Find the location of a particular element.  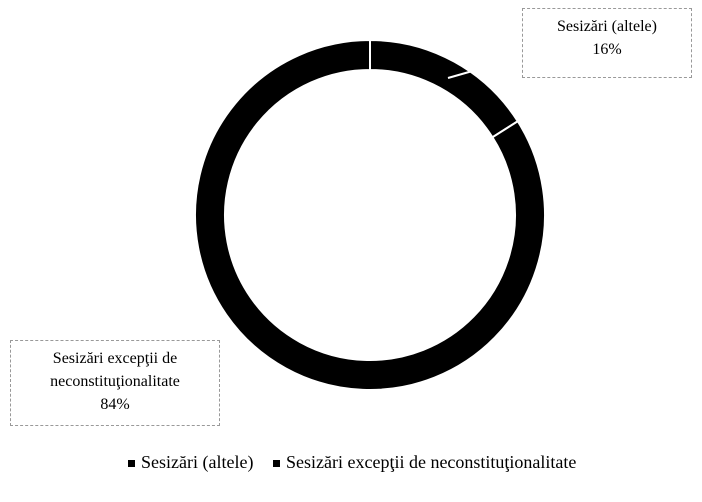

data-label-value: 16% is located at coordinates (607, 49).